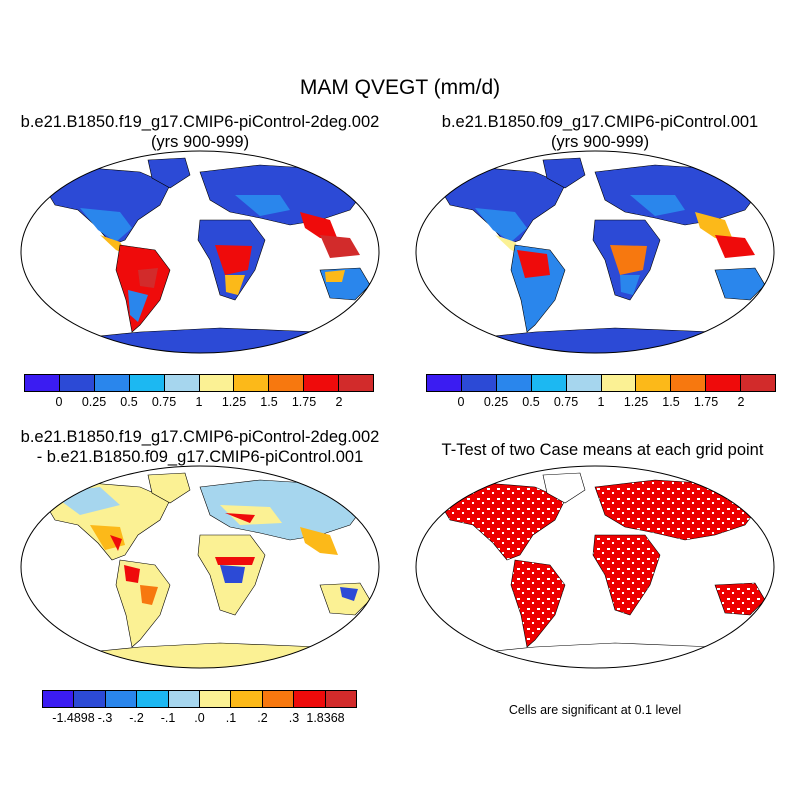 The height and width of the screenshot is (800, 800). I want to click on colorbar-tick-label: -.1, so click(168, 718).